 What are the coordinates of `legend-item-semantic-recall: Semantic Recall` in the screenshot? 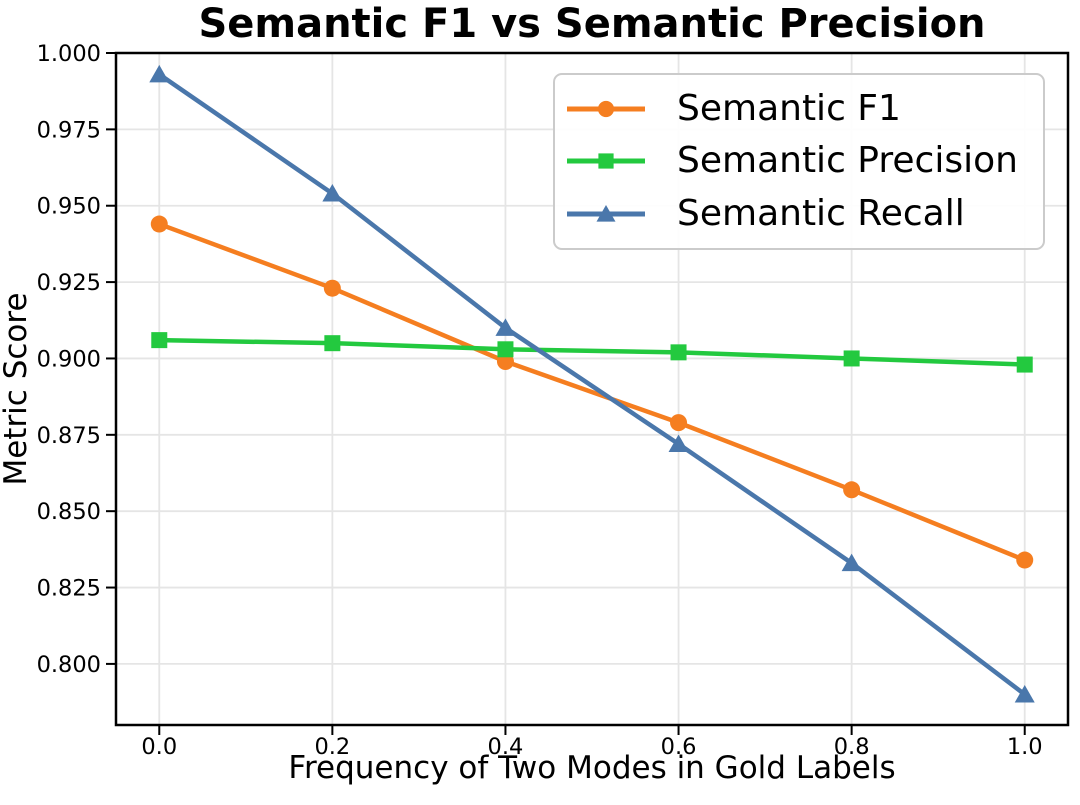 It's located at (800, 213).